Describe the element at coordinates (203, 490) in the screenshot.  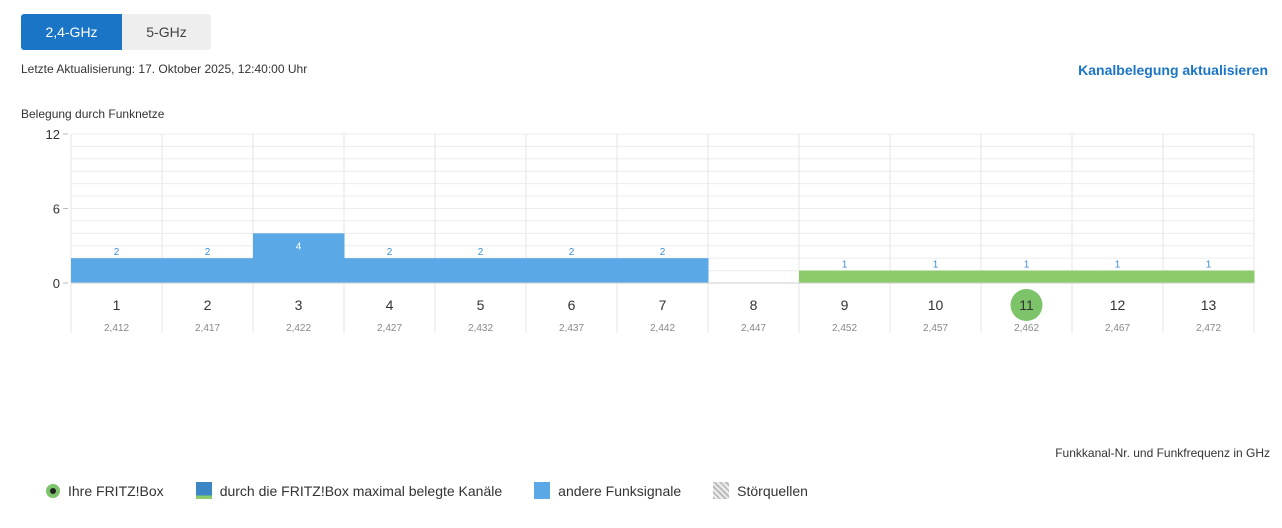
I see `max-channels-swatch-icon` at that location.